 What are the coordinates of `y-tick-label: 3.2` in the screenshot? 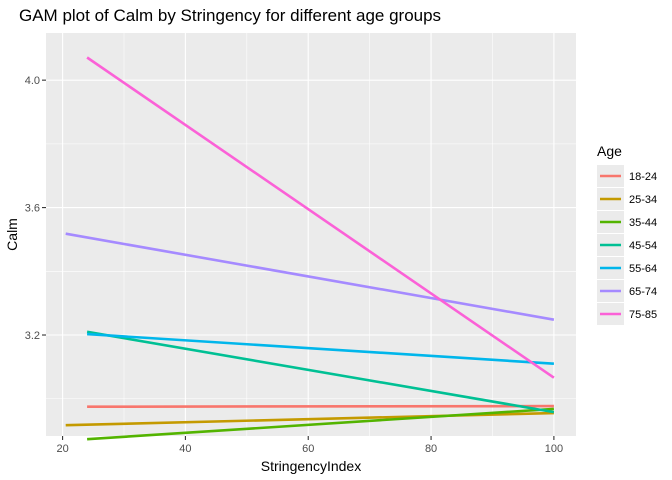 It's located at (32, 336).